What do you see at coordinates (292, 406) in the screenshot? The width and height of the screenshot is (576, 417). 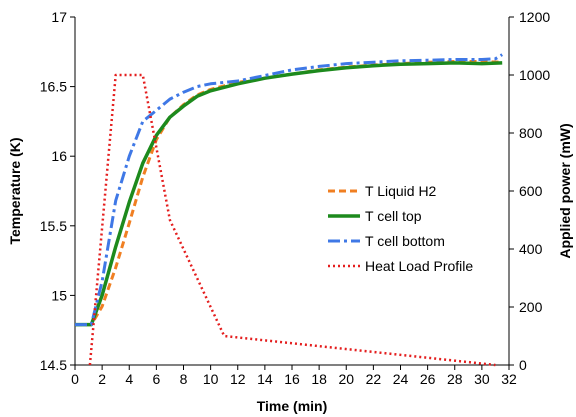 I see `x-axis-title: Time (min)` at bounding box center [292, 406].